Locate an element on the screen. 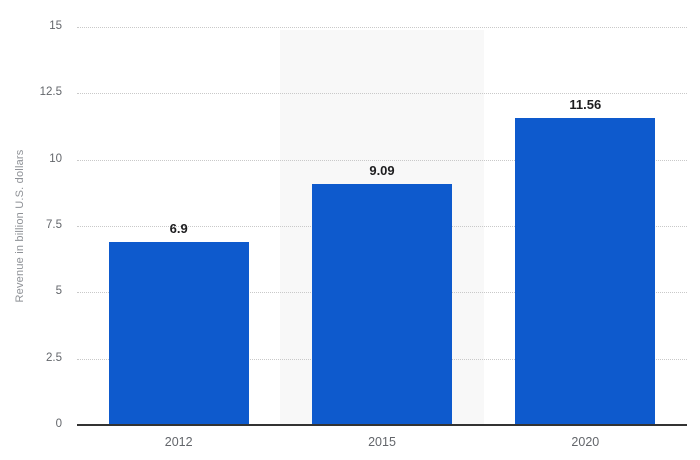 The height and width of the screenshot is (460, 700). bar-value-label: 11.56 is located at coordinates (585, 105).